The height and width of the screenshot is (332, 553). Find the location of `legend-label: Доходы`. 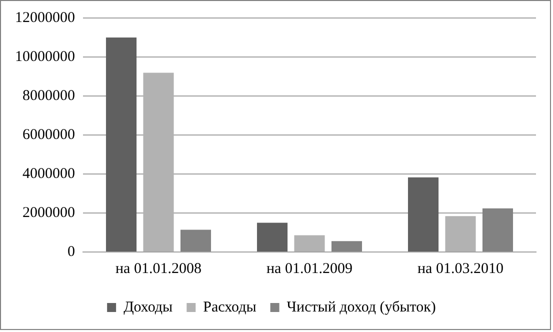

legend-label: Доходы is located at coordinates (148, 307).